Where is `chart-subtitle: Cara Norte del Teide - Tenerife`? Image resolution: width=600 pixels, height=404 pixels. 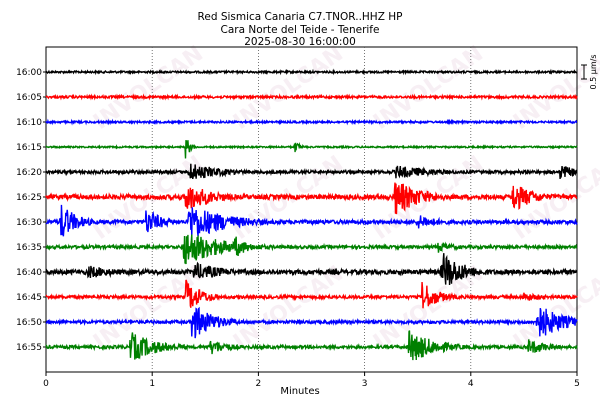 chart-subtitle: Cara Norte del Teide - Tenerife is located at coordinates (300, 29).